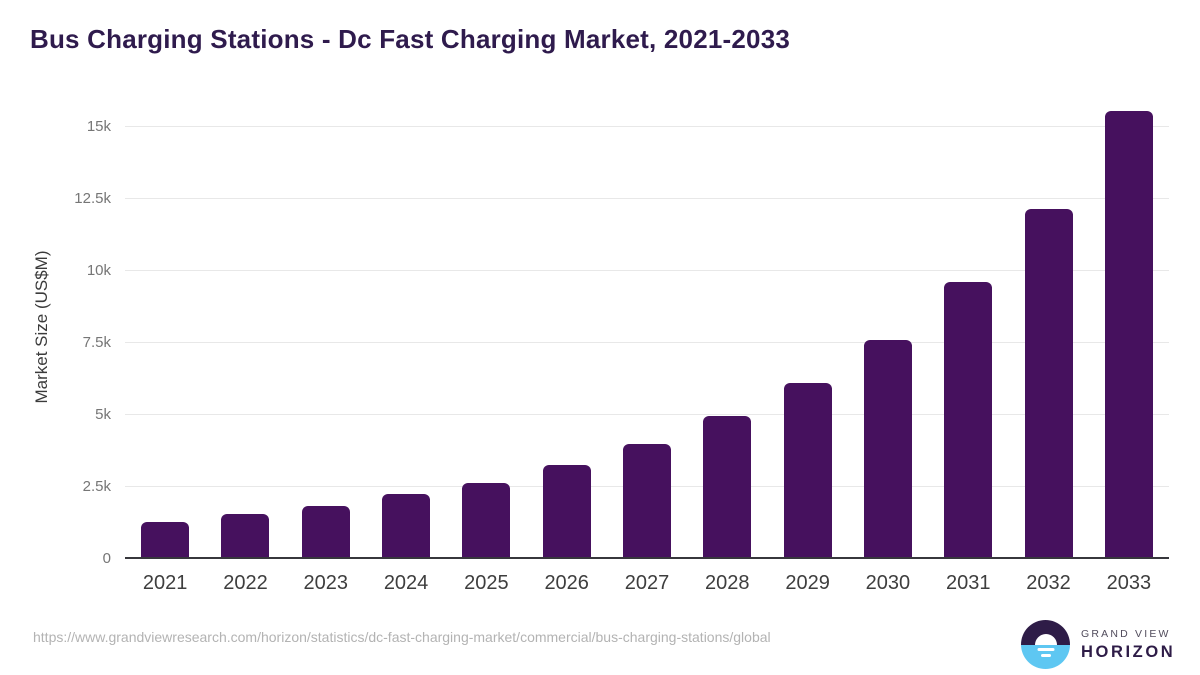  I want to click on y-tick-10k: 10k, so click(98, 270).